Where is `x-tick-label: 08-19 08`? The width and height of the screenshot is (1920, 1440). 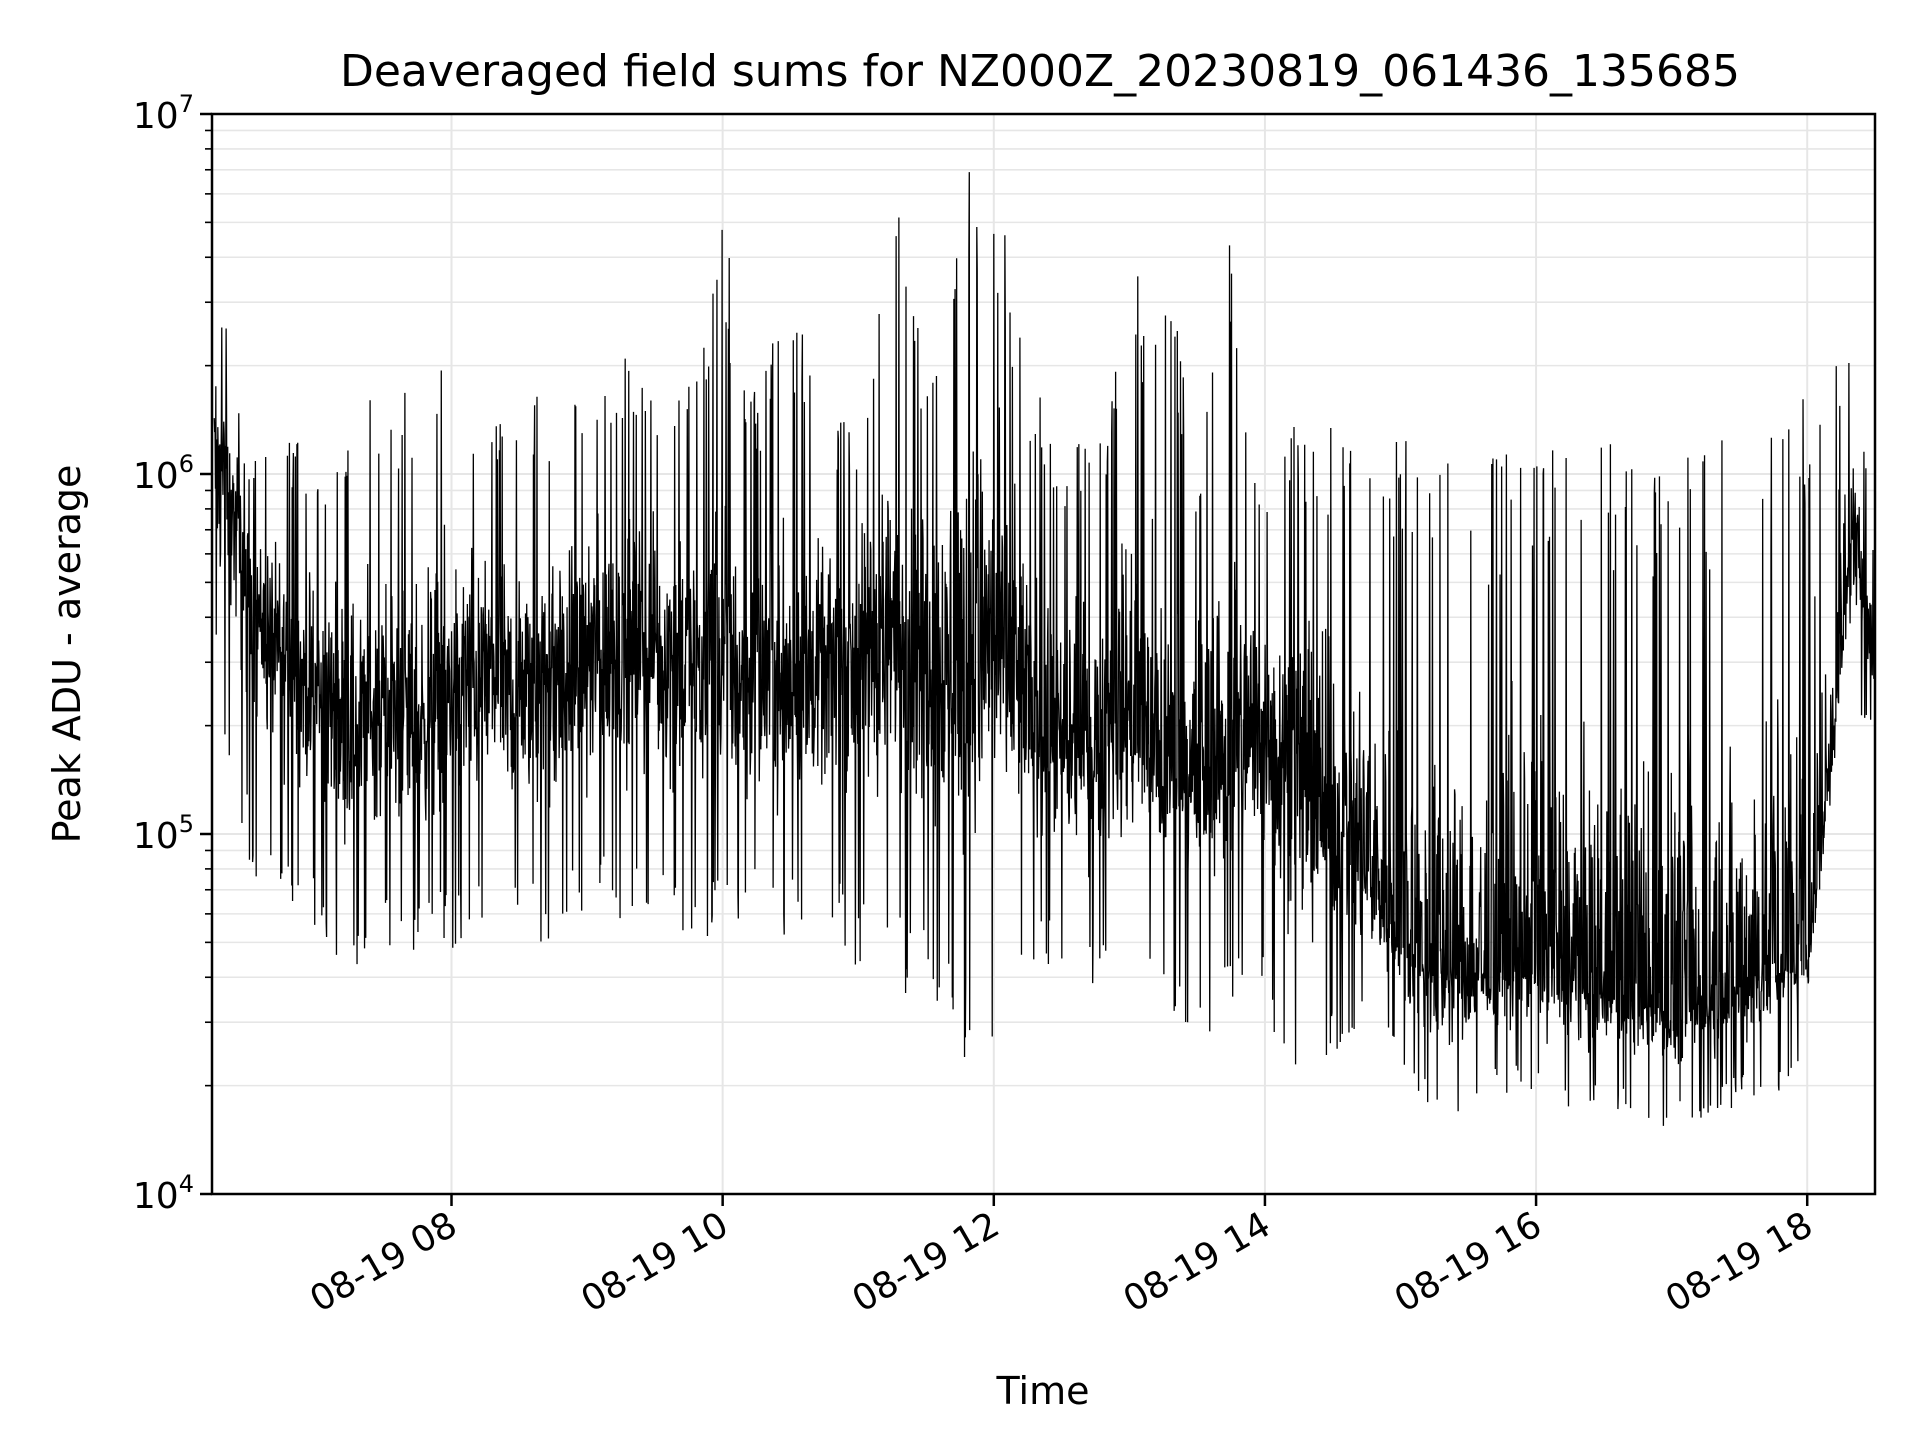 x-tick-label: 08-19 08 is located at coordinates (383, 1262).